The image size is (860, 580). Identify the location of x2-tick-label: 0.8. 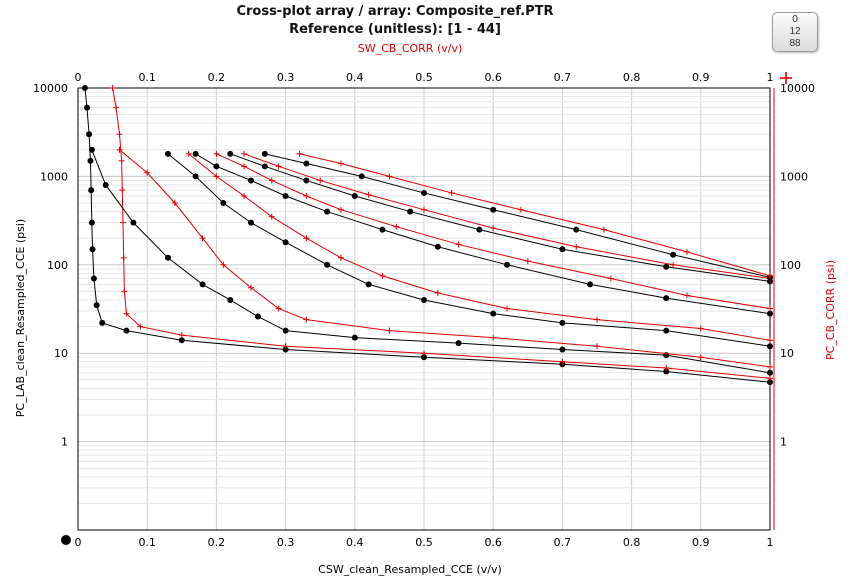
(632, 77).